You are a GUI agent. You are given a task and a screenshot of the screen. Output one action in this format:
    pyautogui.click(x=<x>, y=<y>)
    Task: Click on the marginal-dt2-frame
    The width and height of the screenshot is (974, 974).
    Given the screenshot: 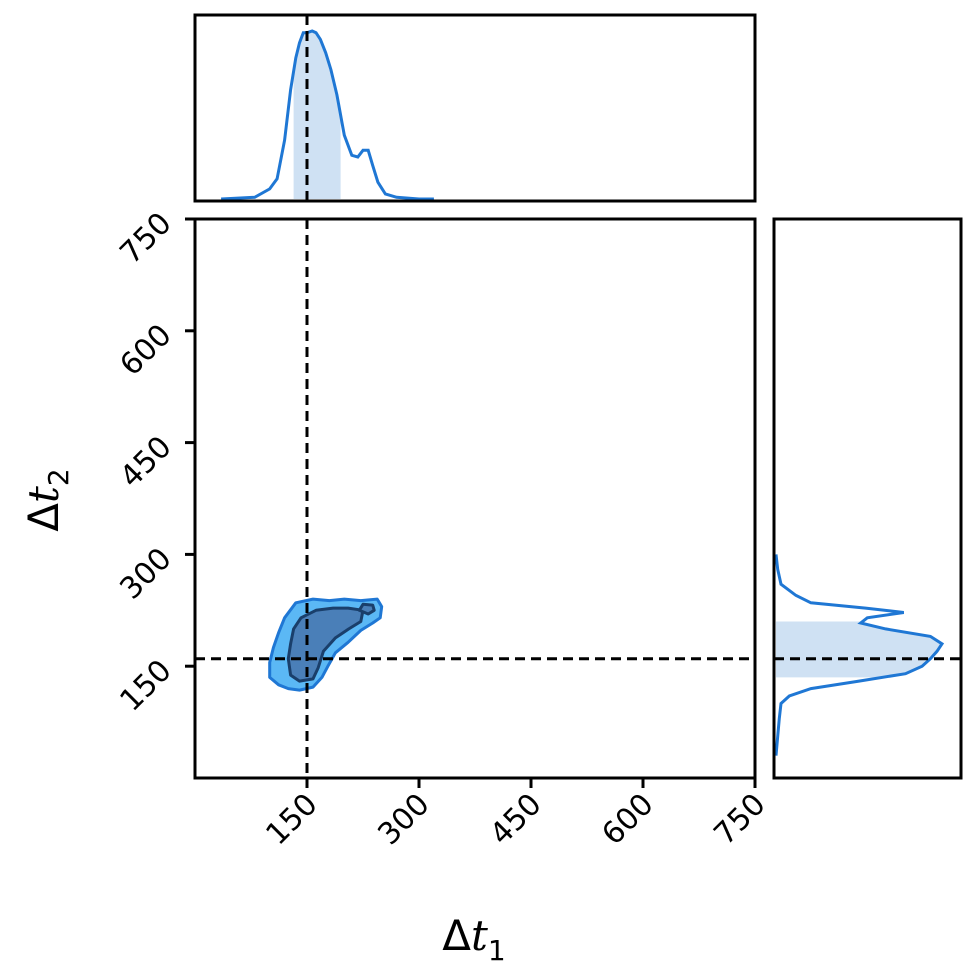 What is the action you would take?
    pyautogui.click(x=867, y=498)
    